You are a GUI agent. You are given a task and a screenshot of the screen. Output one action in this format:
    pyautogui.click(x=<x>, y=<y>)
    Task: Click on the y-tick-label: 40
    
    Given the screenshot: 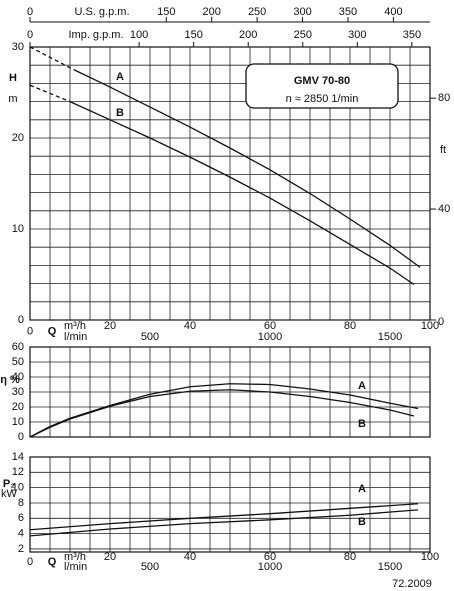 What is the action you would take?
    pyautogui.click(x=18, y=377)
    